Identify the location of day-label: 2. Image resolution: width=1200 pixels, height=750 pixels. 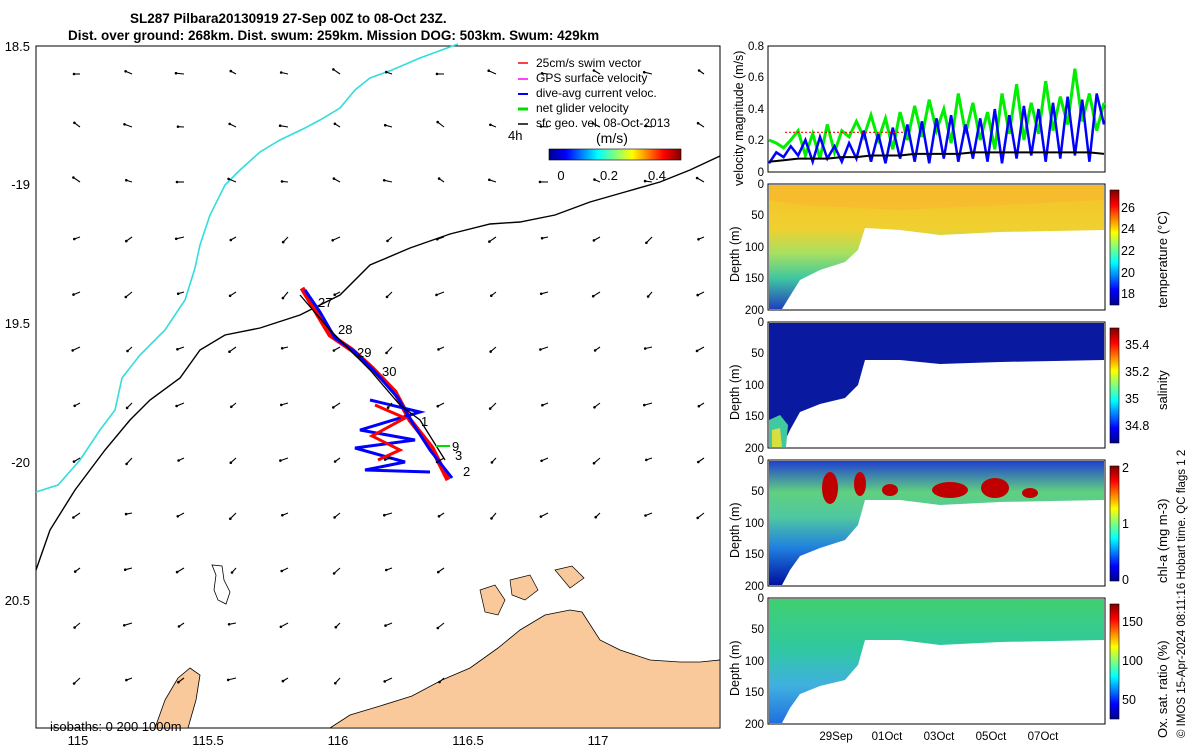
(466, 471).